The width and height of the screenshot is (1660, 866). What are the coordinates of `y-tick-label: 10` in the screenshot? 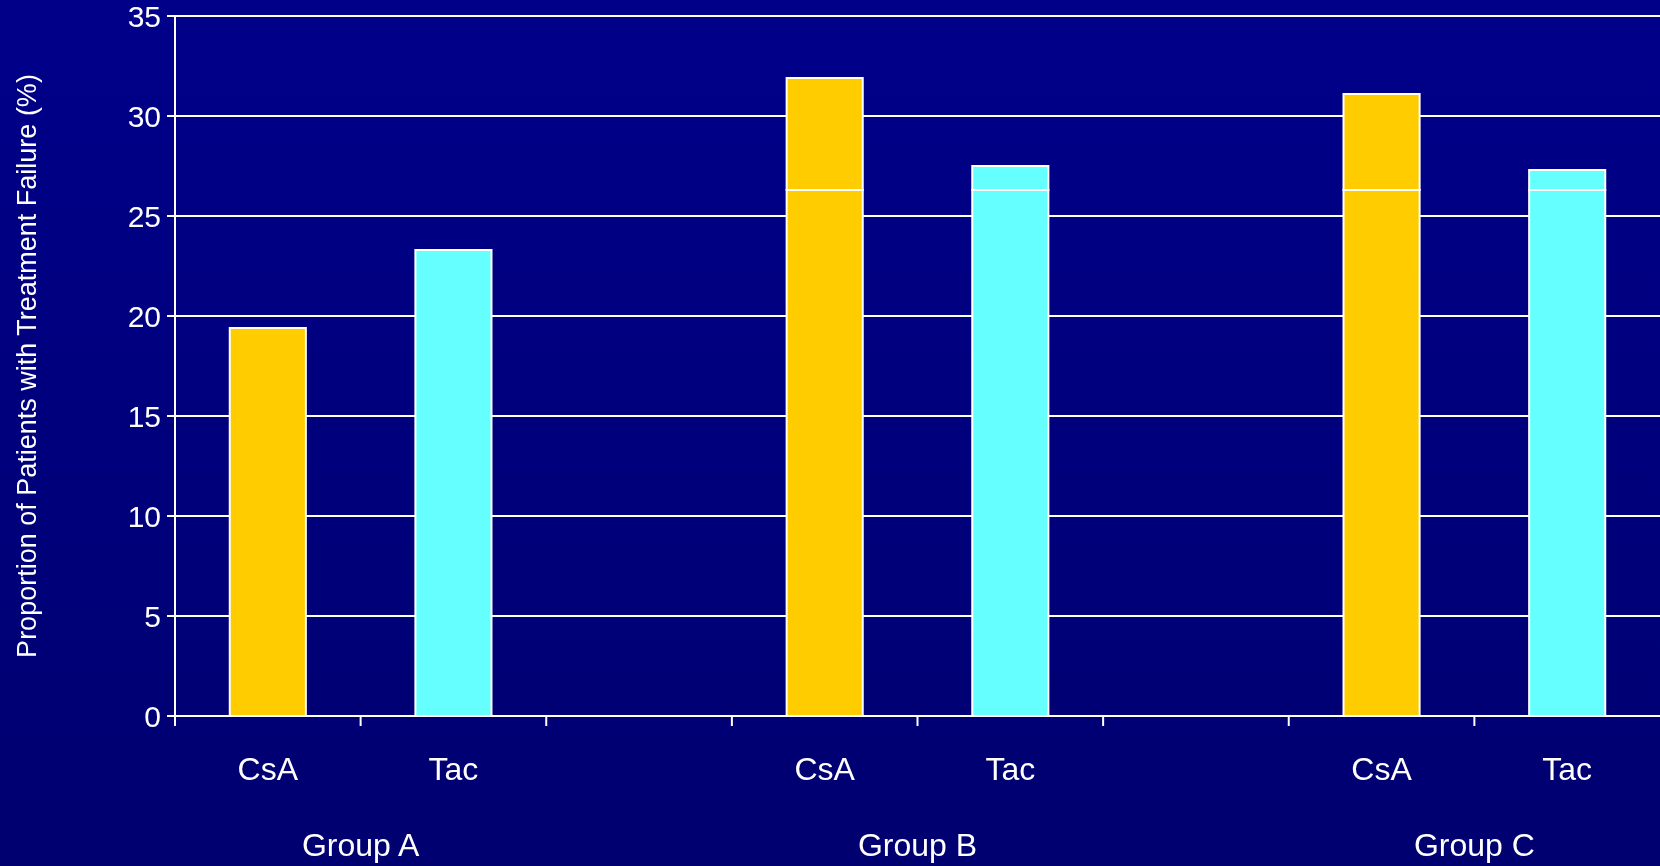 It's located at (144, 516).